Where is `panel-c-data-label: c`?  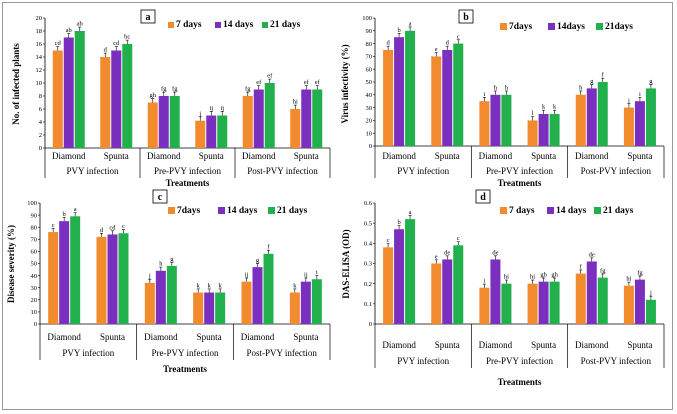 panel-c-data-label: c is located at coordinates (123, 226).